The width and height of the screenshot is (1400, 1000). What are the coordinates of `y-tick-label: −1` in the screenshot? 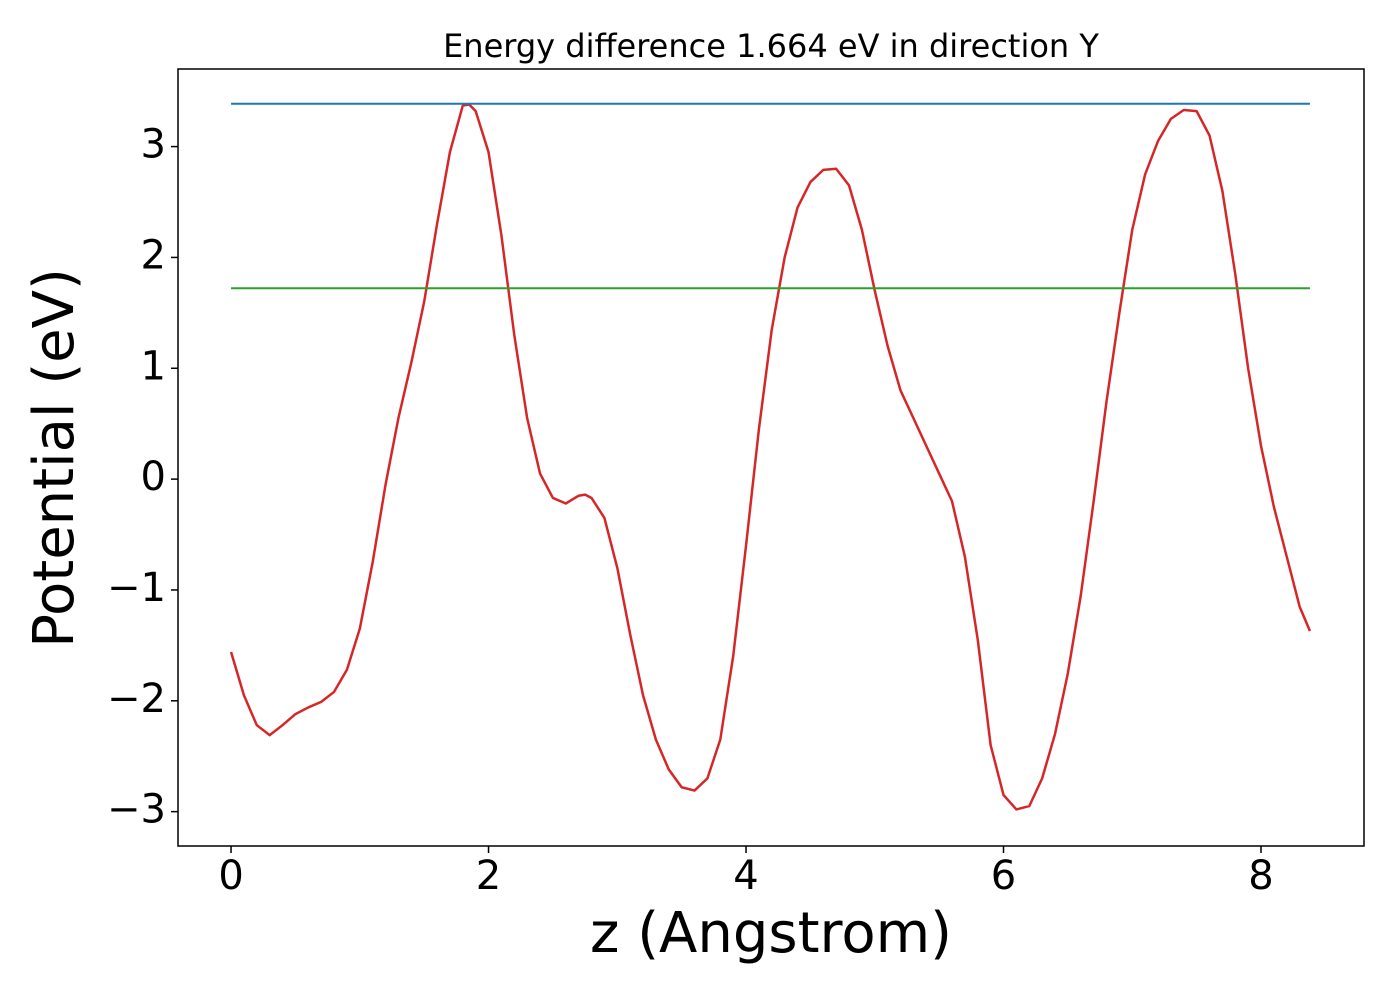 It's located at (136, 588).